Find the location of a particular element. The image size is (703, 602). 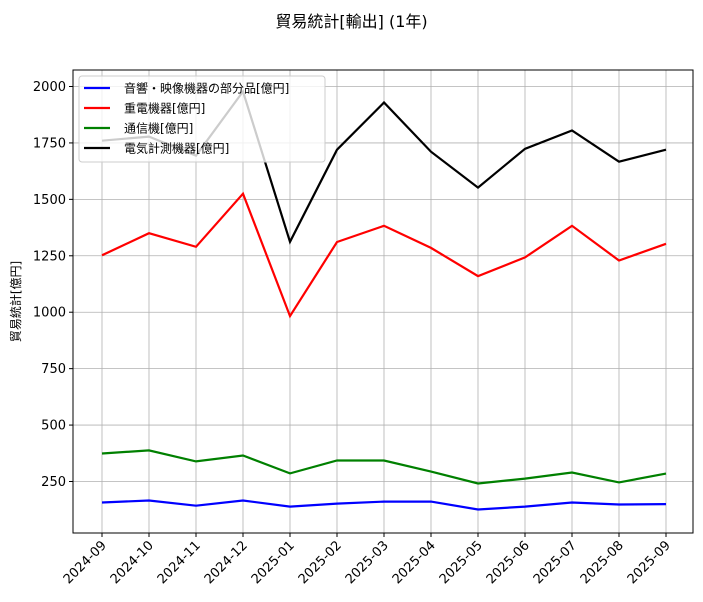

x-tick-label: 2025-02 is located at coordinates (320, 562).